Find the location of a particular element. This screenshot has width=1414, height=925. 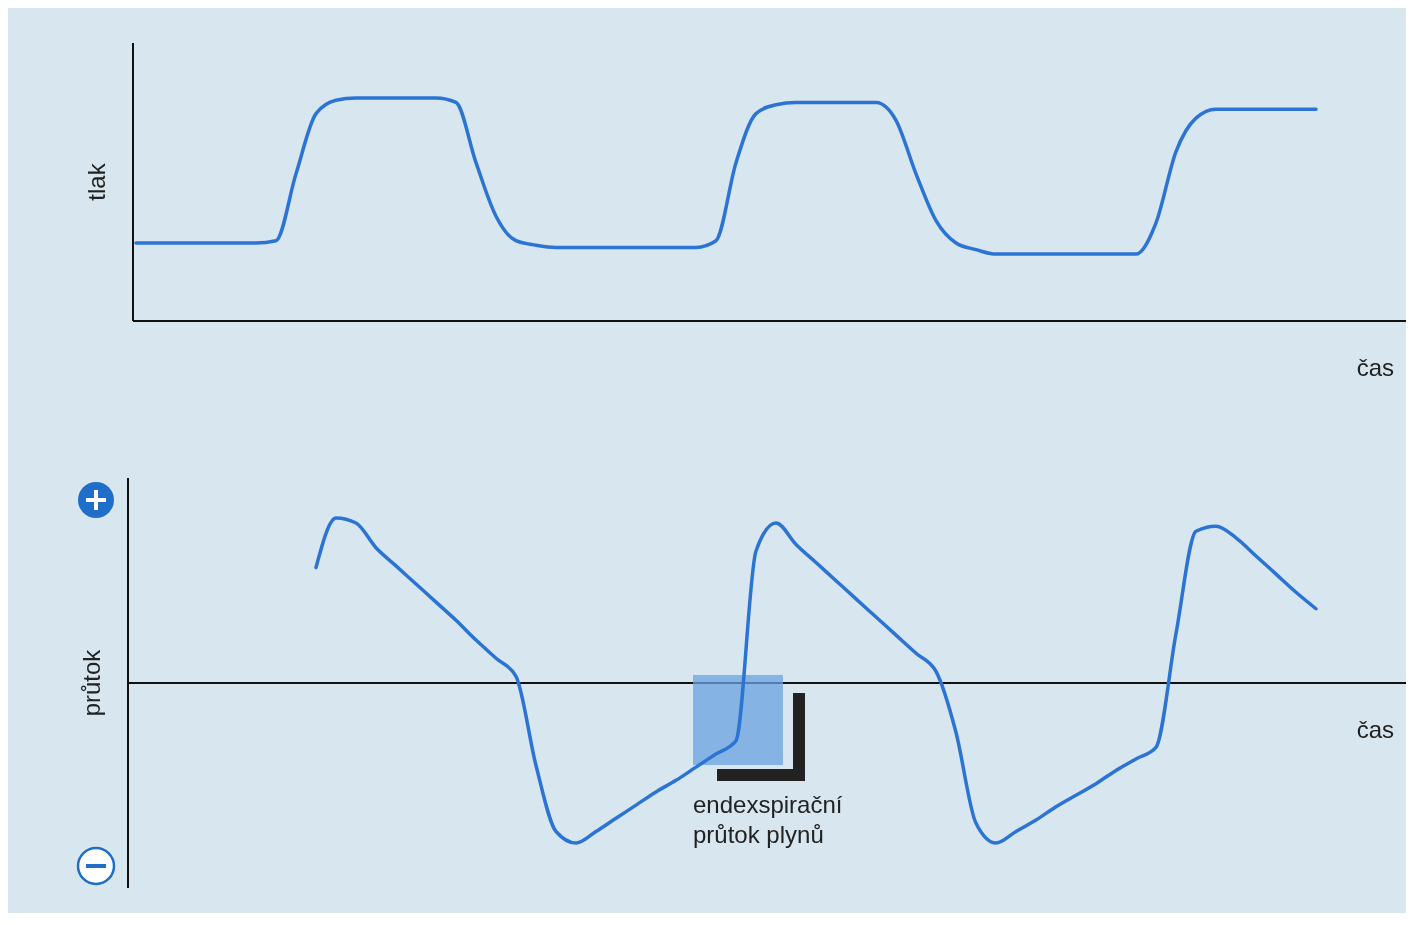

annotation: endexspirační průtok plynů is located at coordinates (768, 819).